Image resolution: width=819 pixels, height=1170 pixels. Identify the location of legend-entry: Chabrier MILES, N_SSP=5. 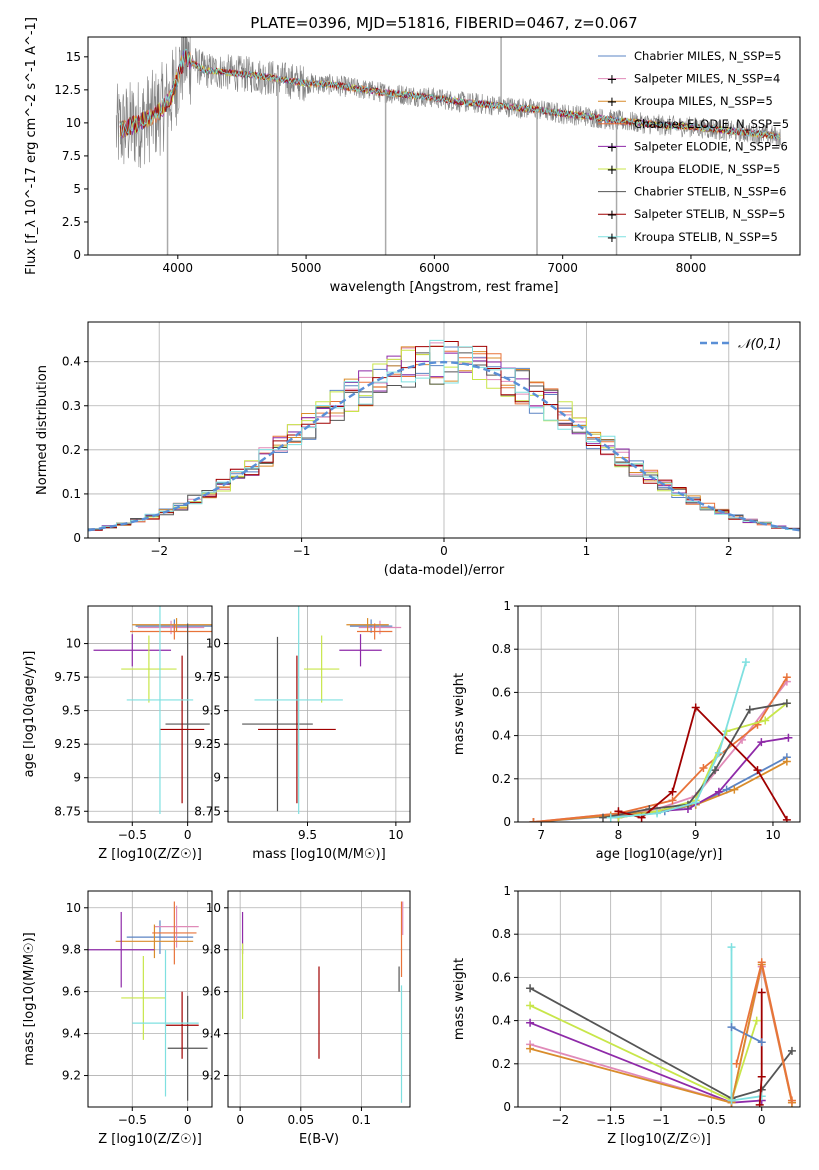
(707, 56).